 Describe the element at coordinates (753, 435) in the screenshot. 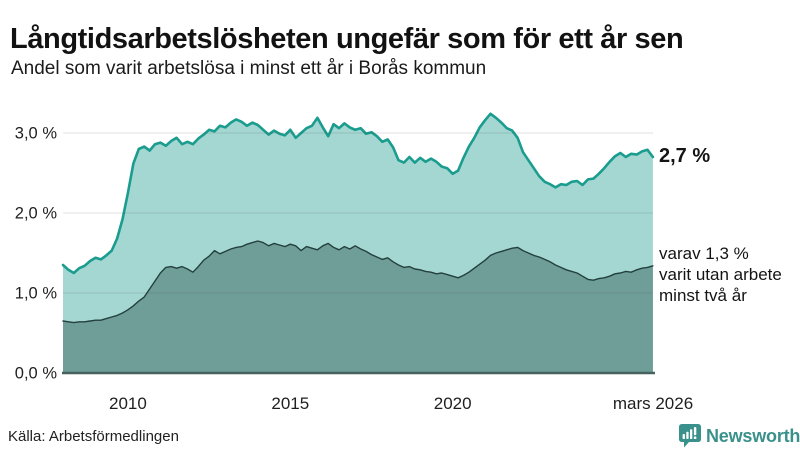

I see `newsworthy-wordmark: Newsworthy` at that location.